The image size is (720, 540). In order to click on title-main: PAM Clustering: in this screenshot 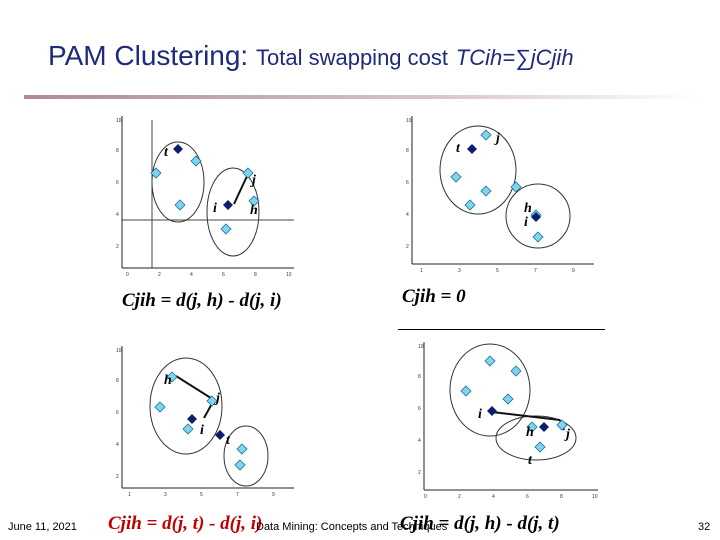, I will do `click(148, 55)`.